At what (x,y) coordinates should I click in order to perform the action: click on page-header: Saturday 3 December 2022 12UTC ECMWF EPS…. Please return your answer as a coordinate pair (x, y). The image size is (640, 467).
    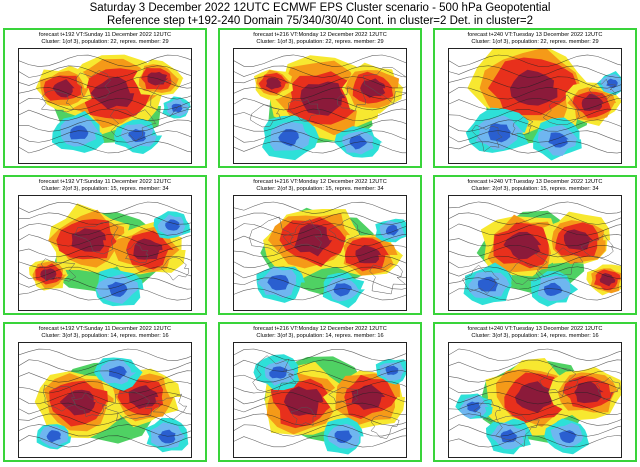
    Looking at the image, I should click on (320, 14).